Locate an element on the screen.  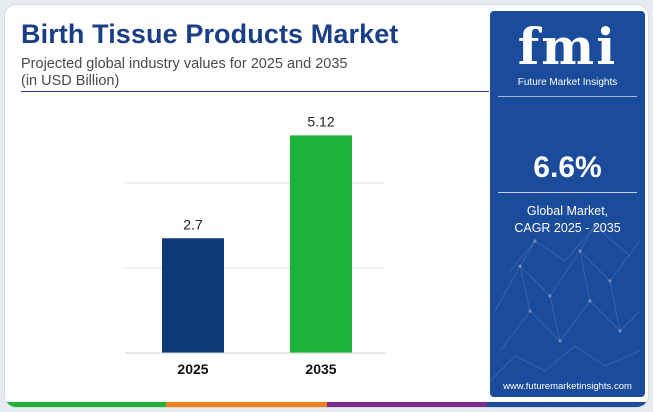
x-tick-label: 2025 is located at coordinates (192, 369).